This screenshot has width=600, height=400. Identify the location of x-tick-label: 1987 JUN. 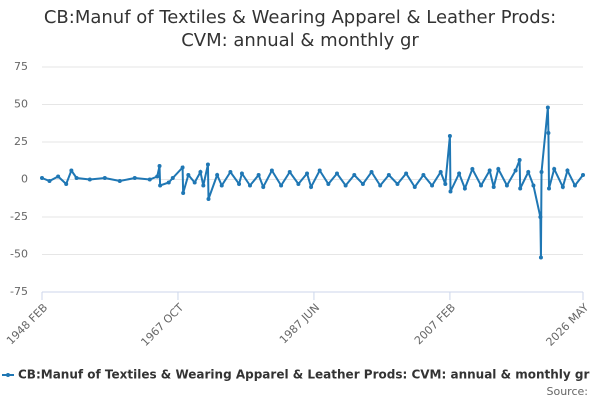
(299, 323).